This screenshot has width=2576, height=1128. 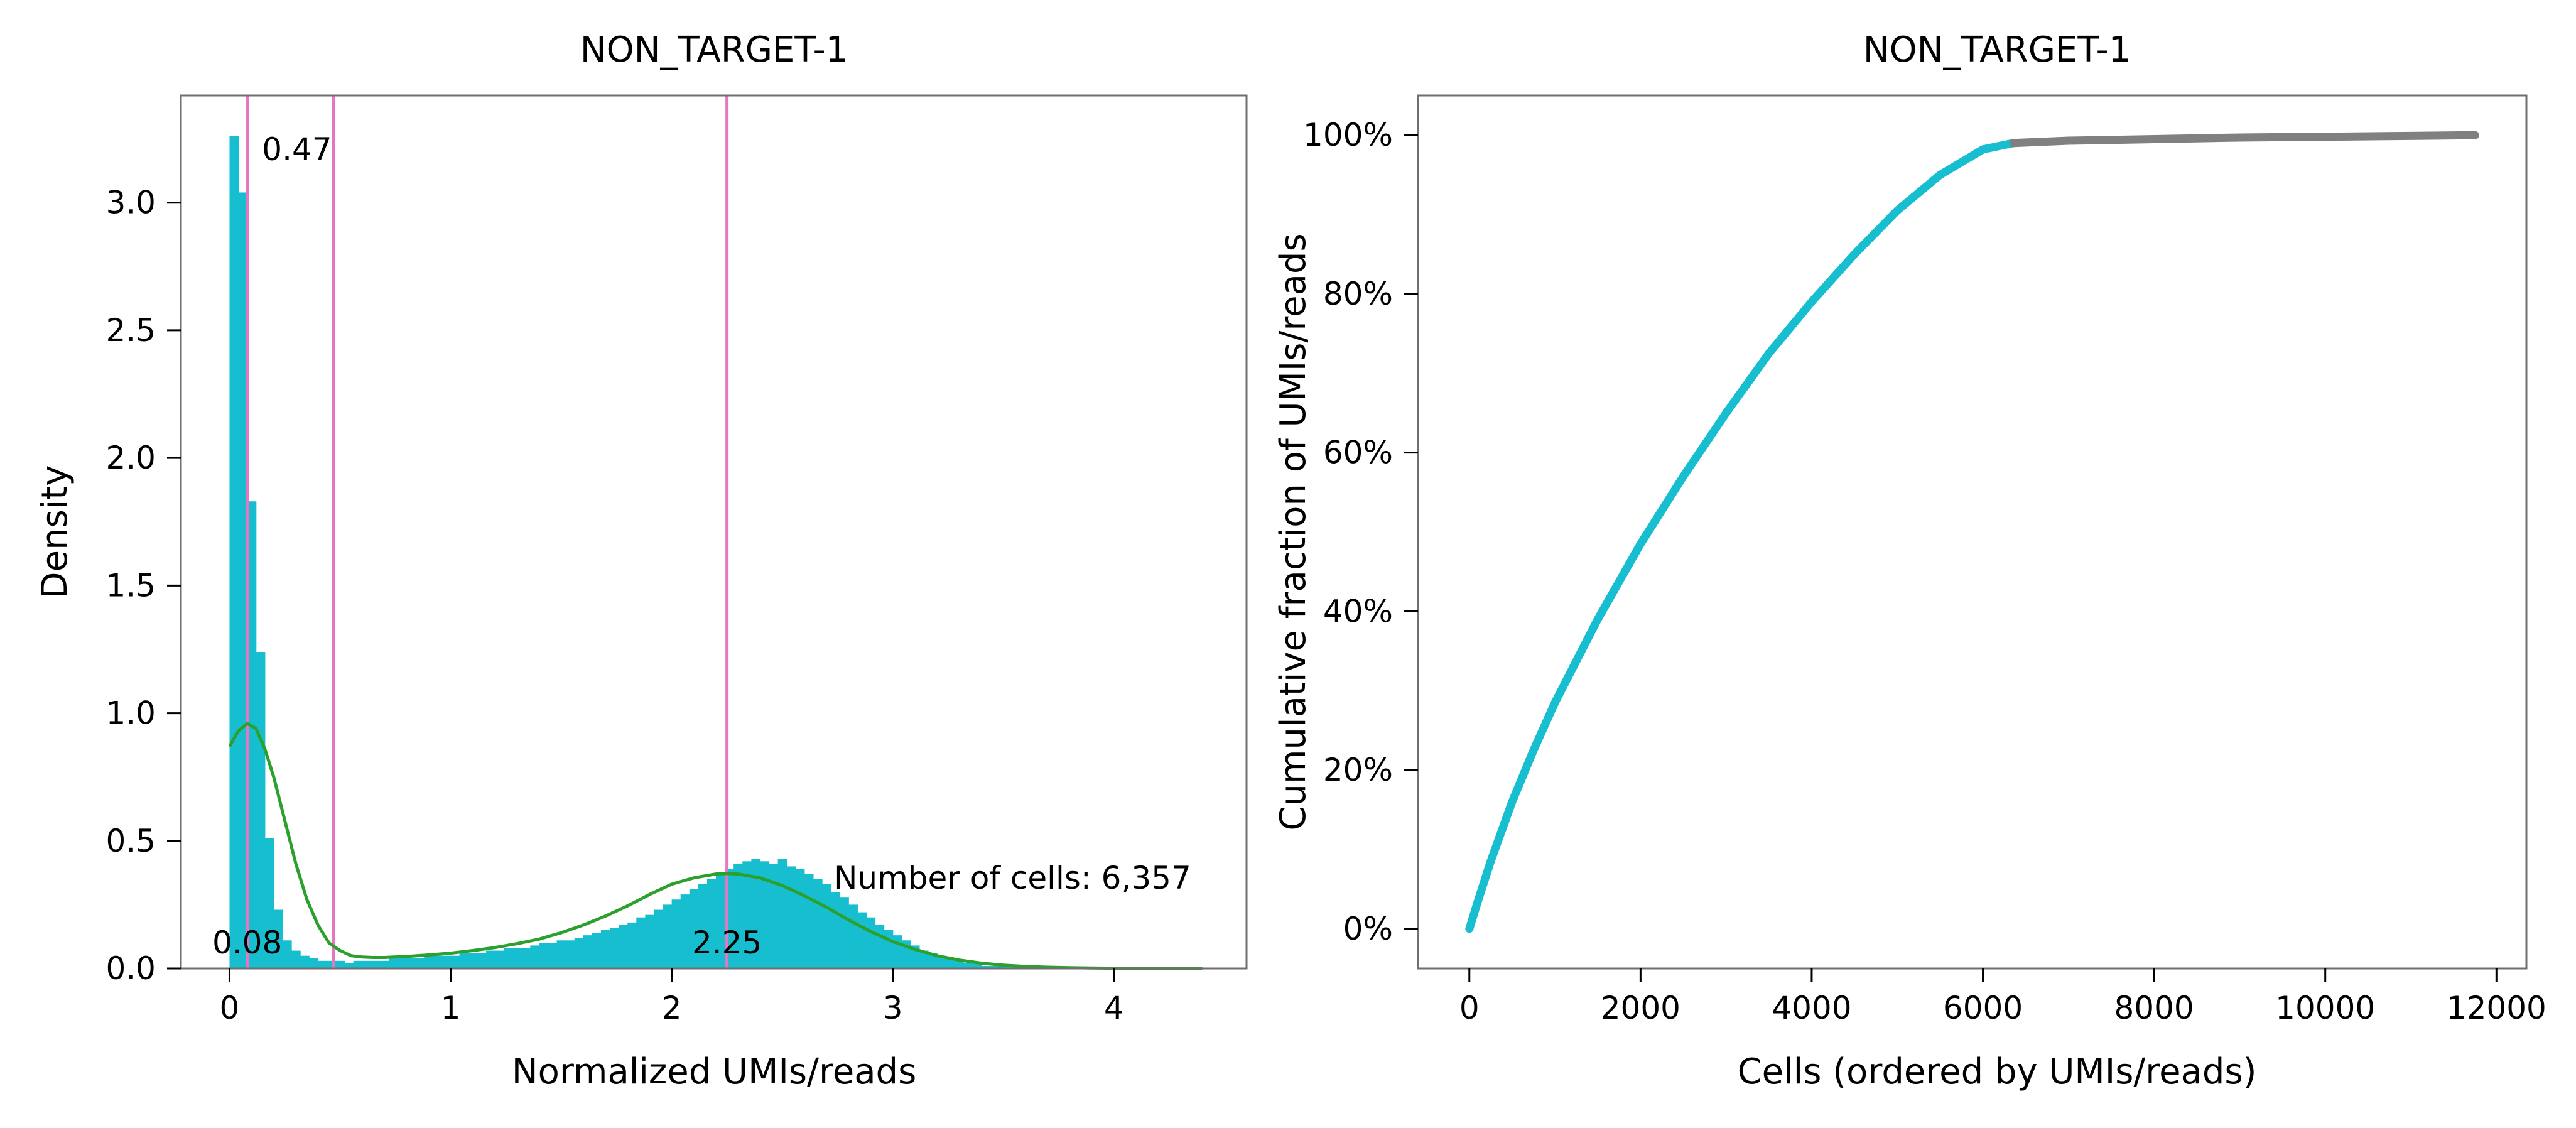 I want to click on x-tick-label: 3, so click(x=893, y=1008).